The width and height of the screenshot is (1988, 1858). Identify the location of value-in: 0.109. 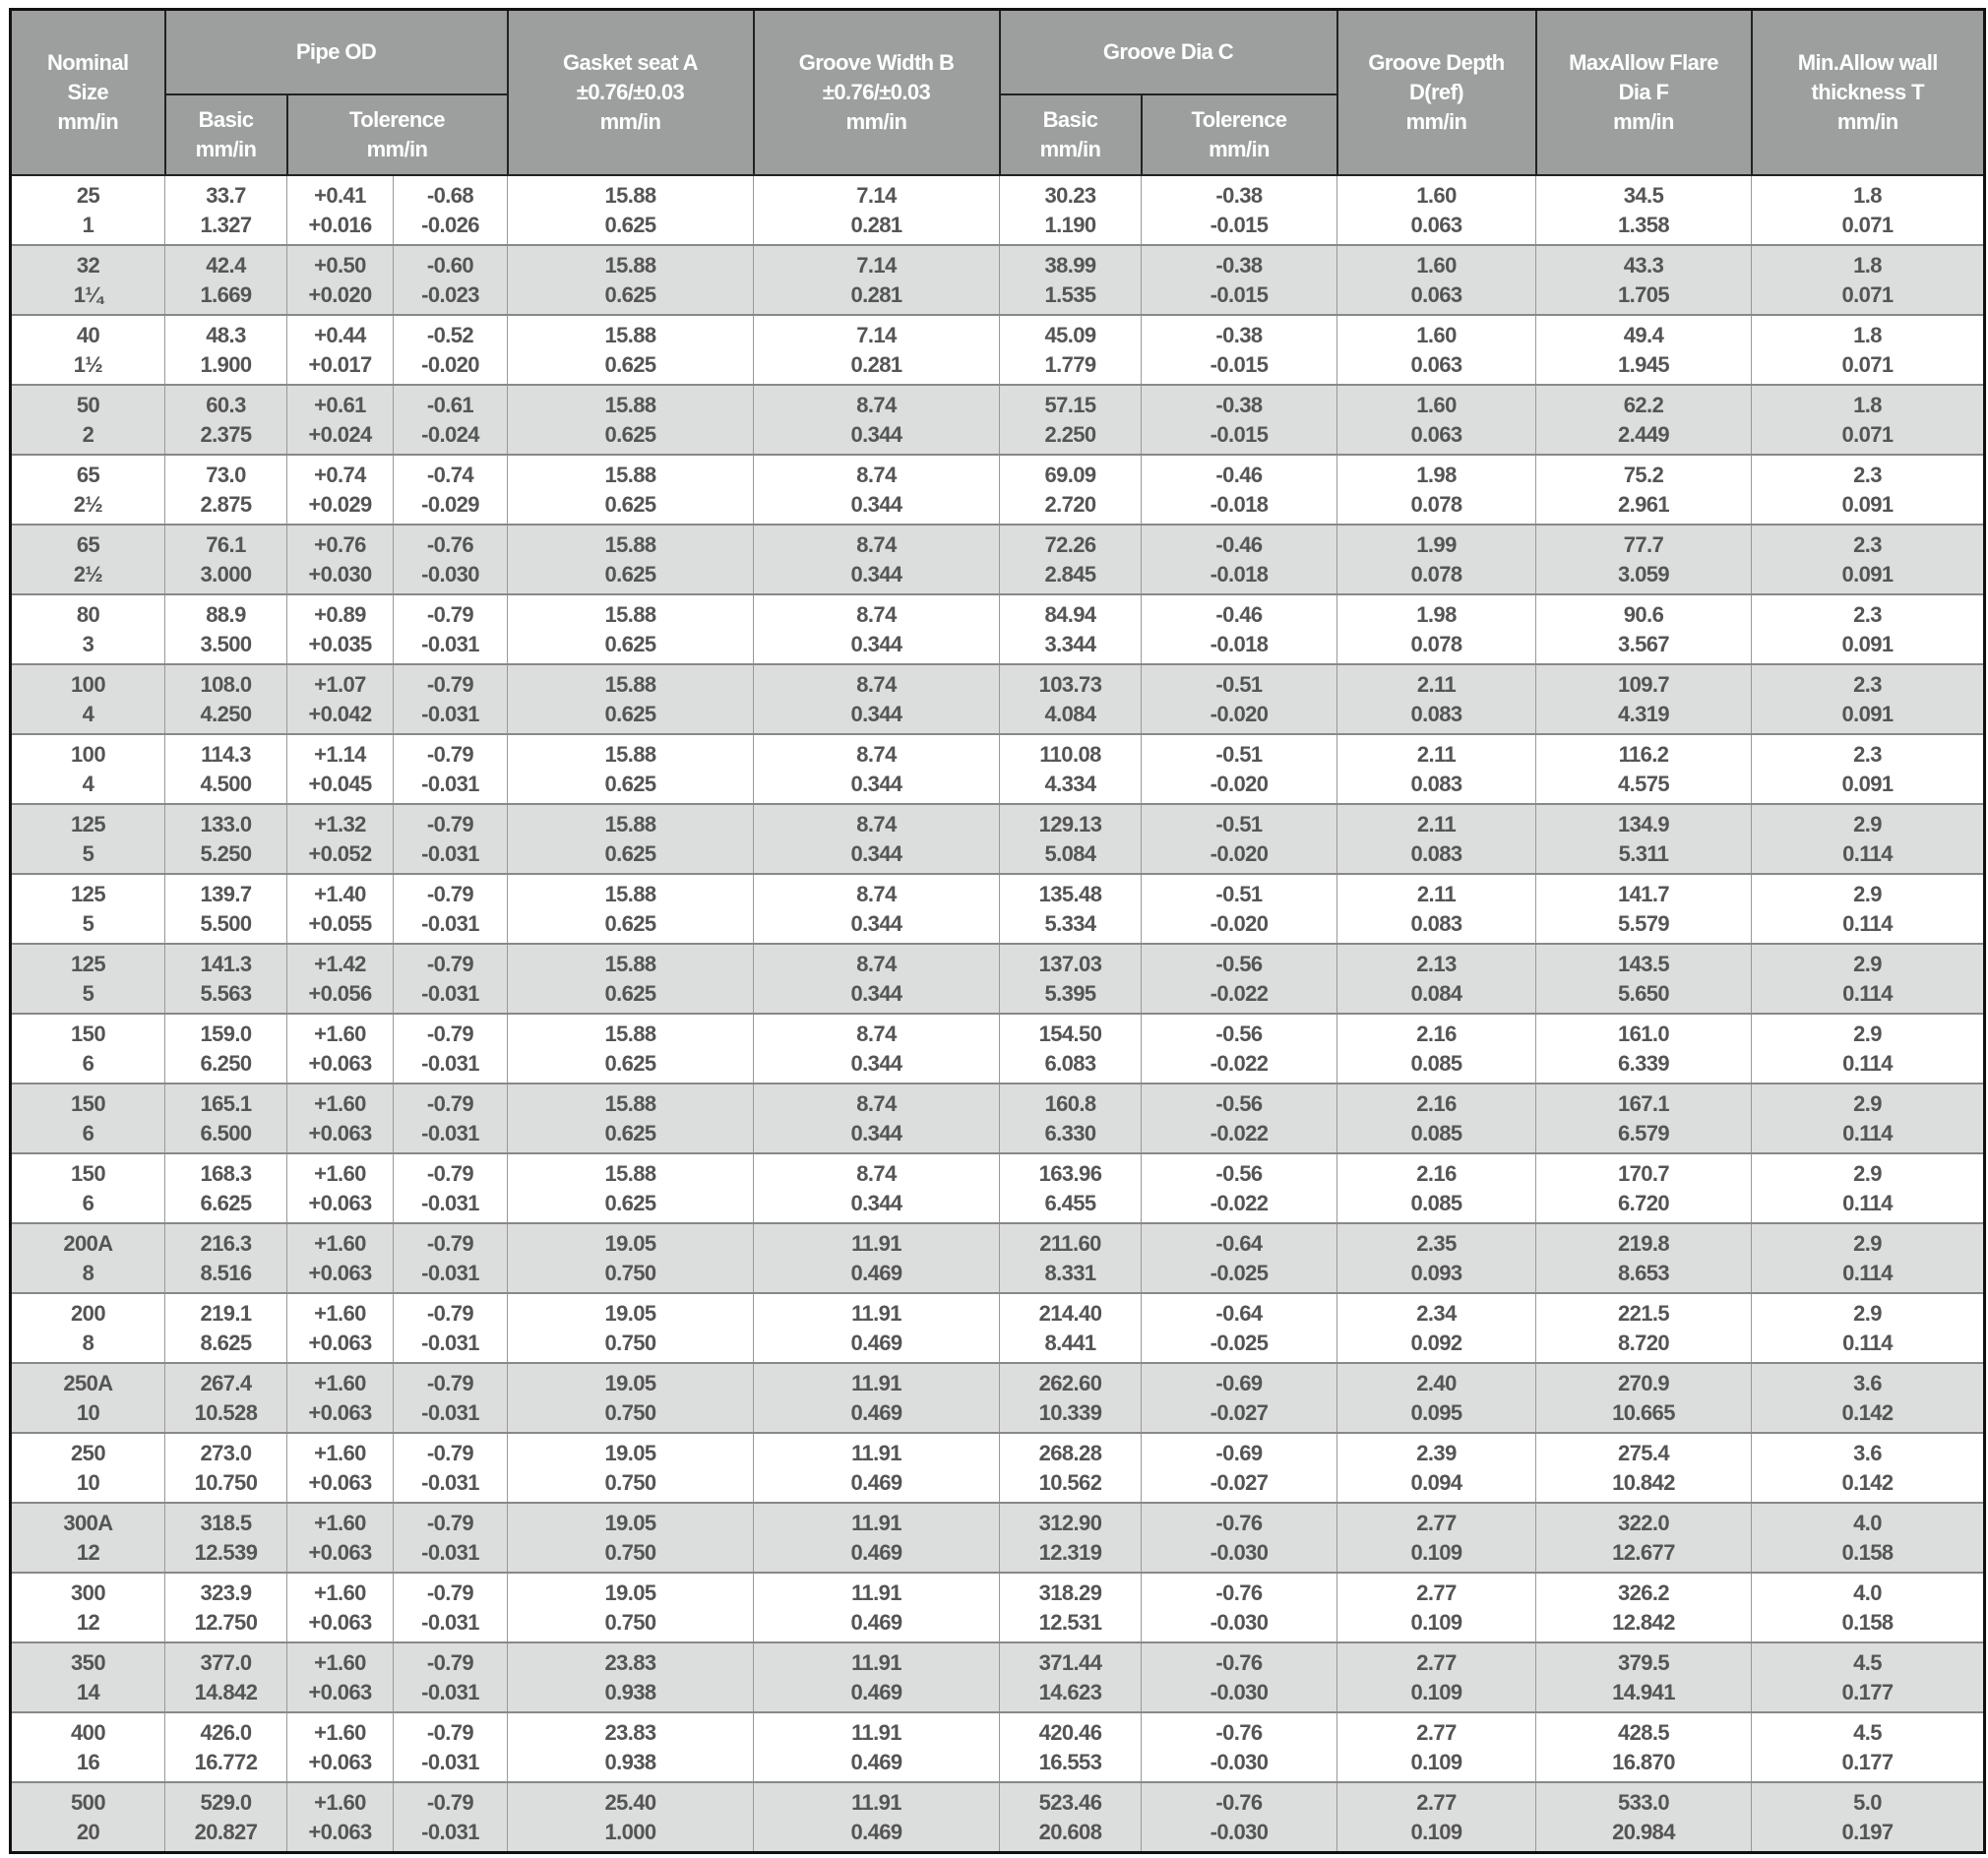
(1436, 1622).